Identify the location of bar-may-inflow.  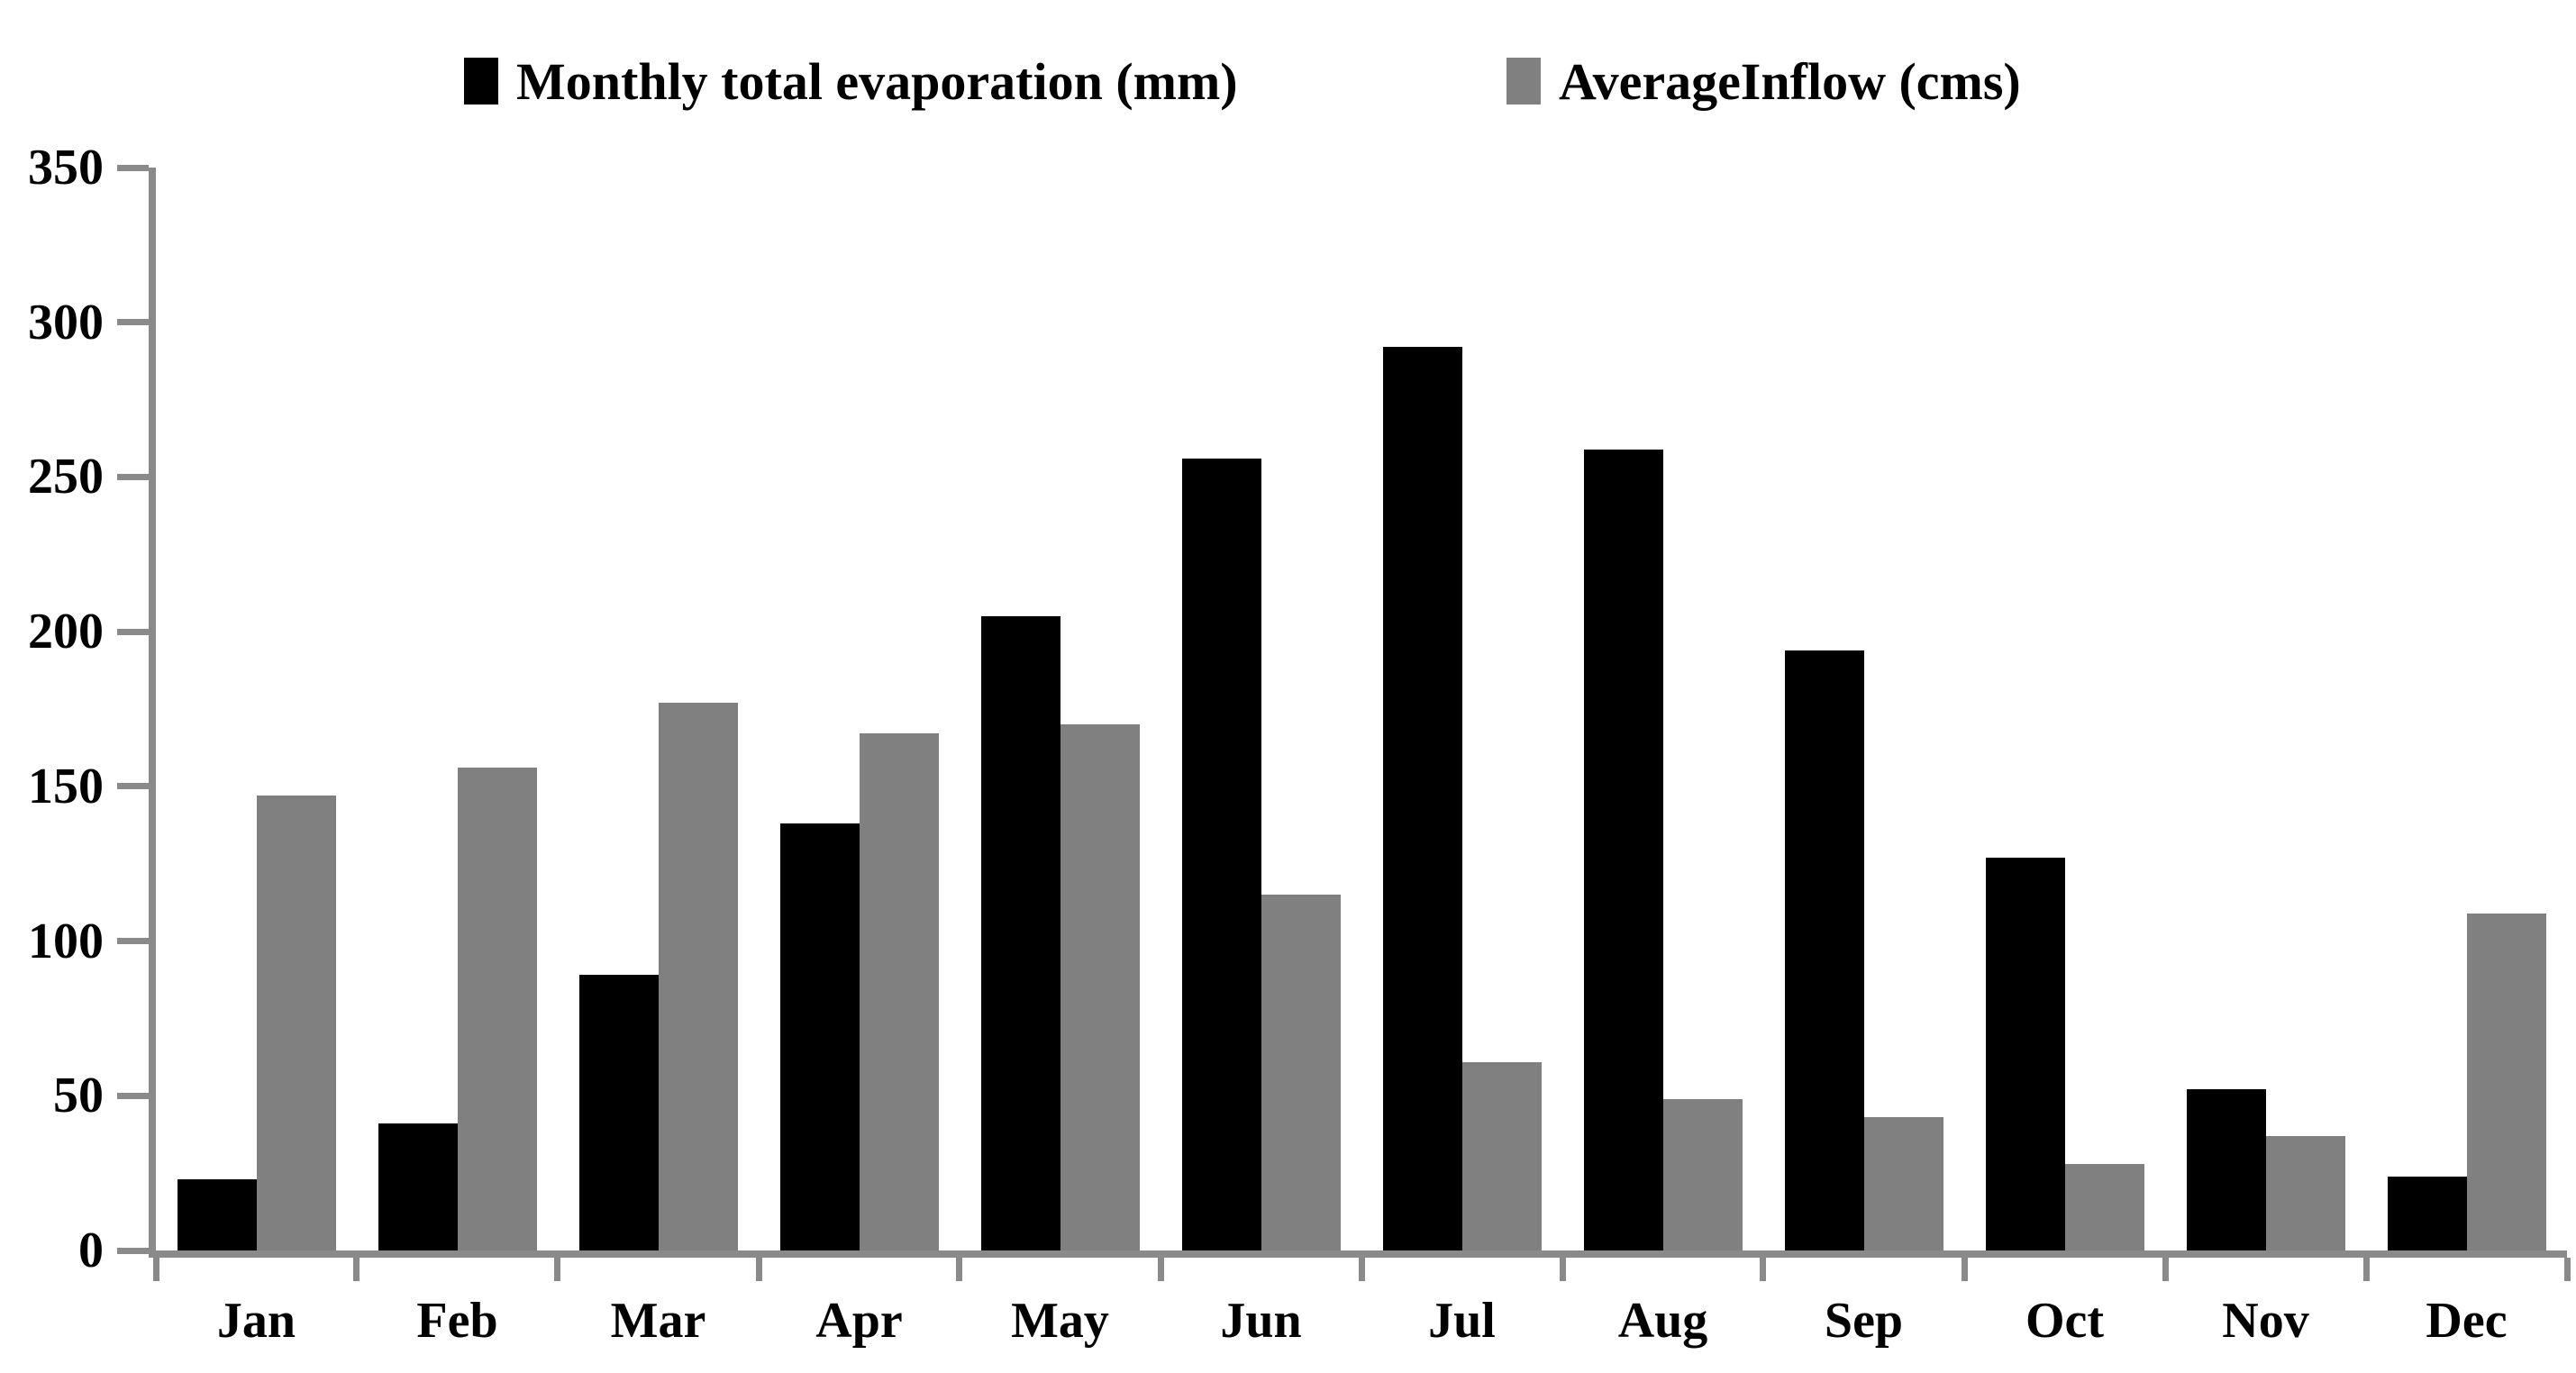
(1100, 987).